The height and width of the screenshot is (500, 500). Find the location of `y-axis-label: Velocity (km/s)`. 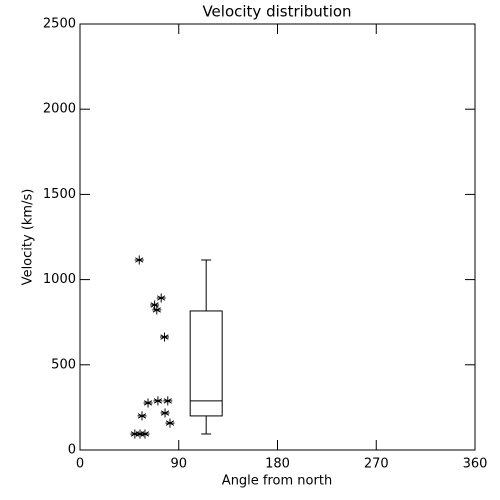

y-axis-label: Velocity (km/s) is located at coordinates (28, 237).